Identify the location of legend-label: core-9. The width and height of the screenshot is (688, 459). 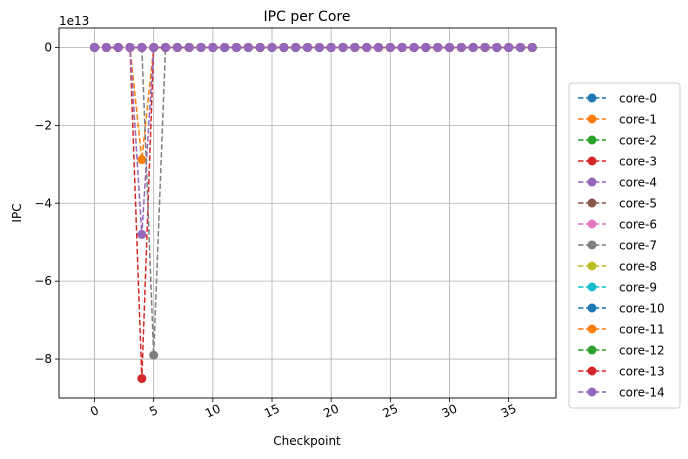
(638, 288).